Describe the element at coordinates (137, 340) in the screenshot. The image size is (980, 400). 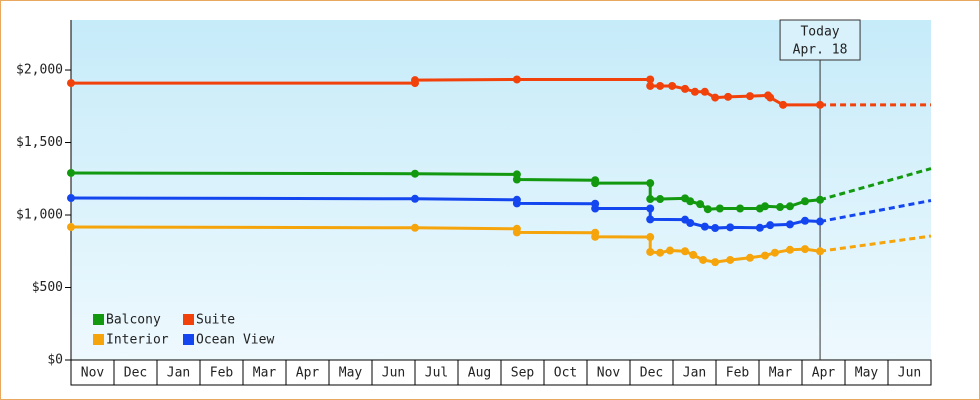
I see `legend-label: Interior` at that location.